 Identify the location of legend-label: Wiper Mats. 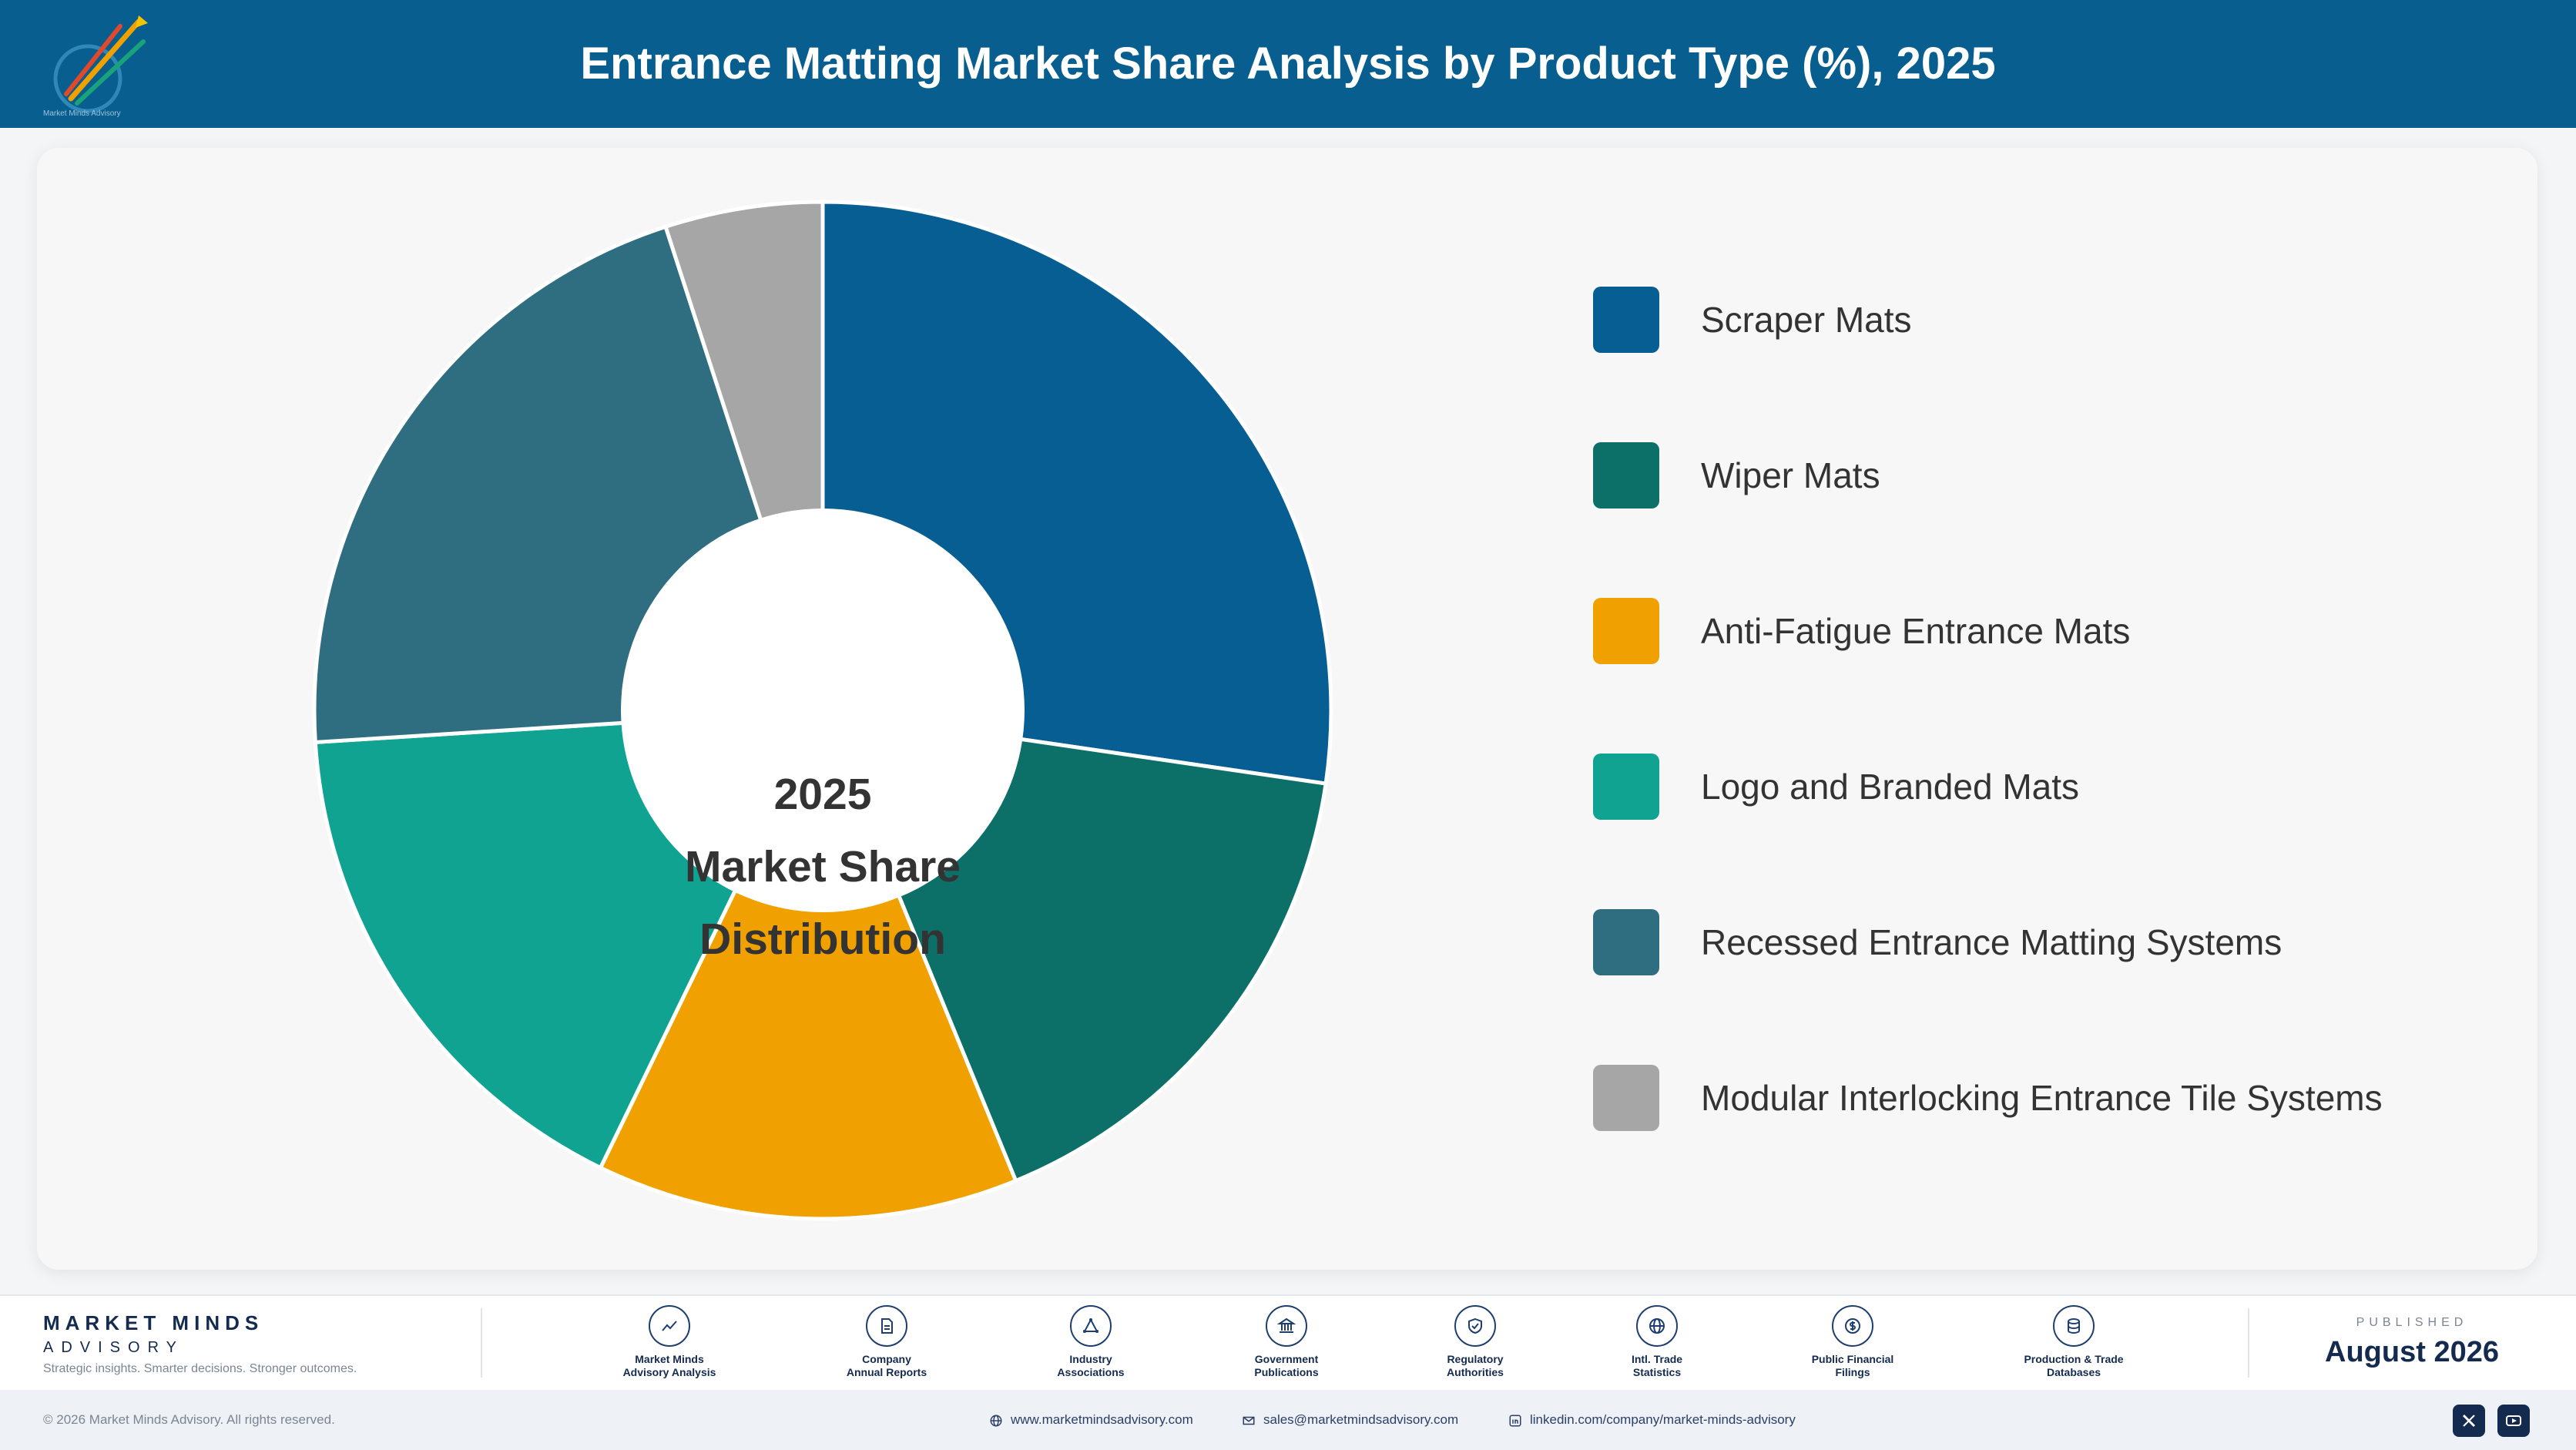
(1790, 475).